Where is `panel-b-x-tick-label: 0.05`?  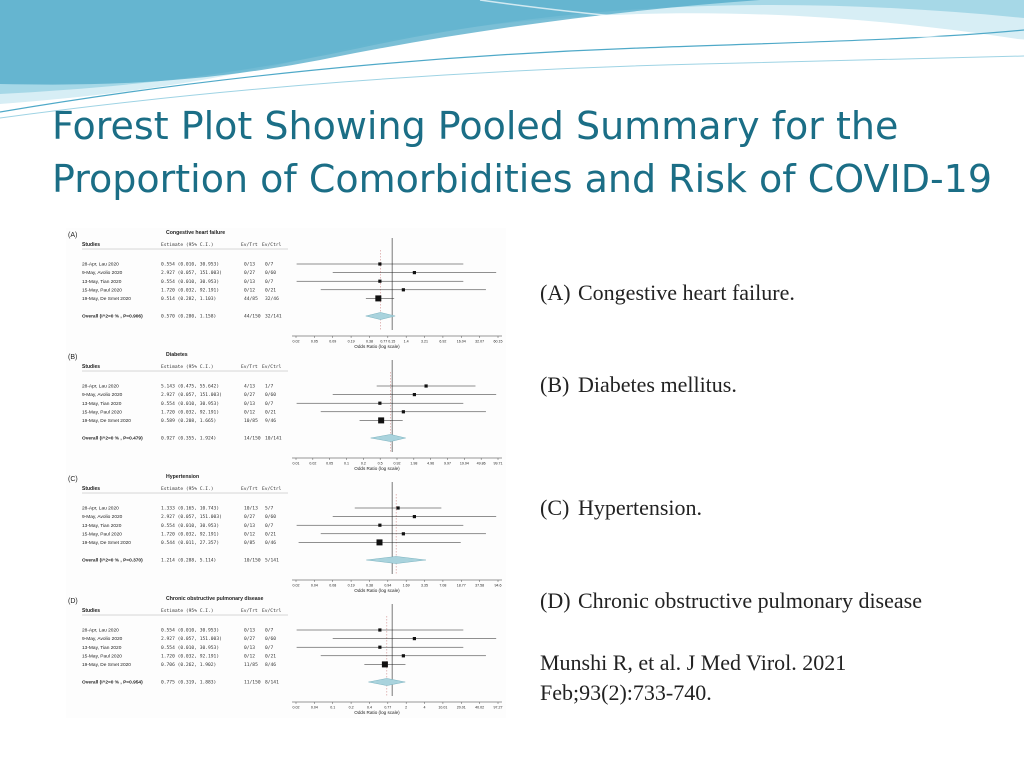 panel-b-x-tick-label: 0.05 is located at coordinates (329, 464).